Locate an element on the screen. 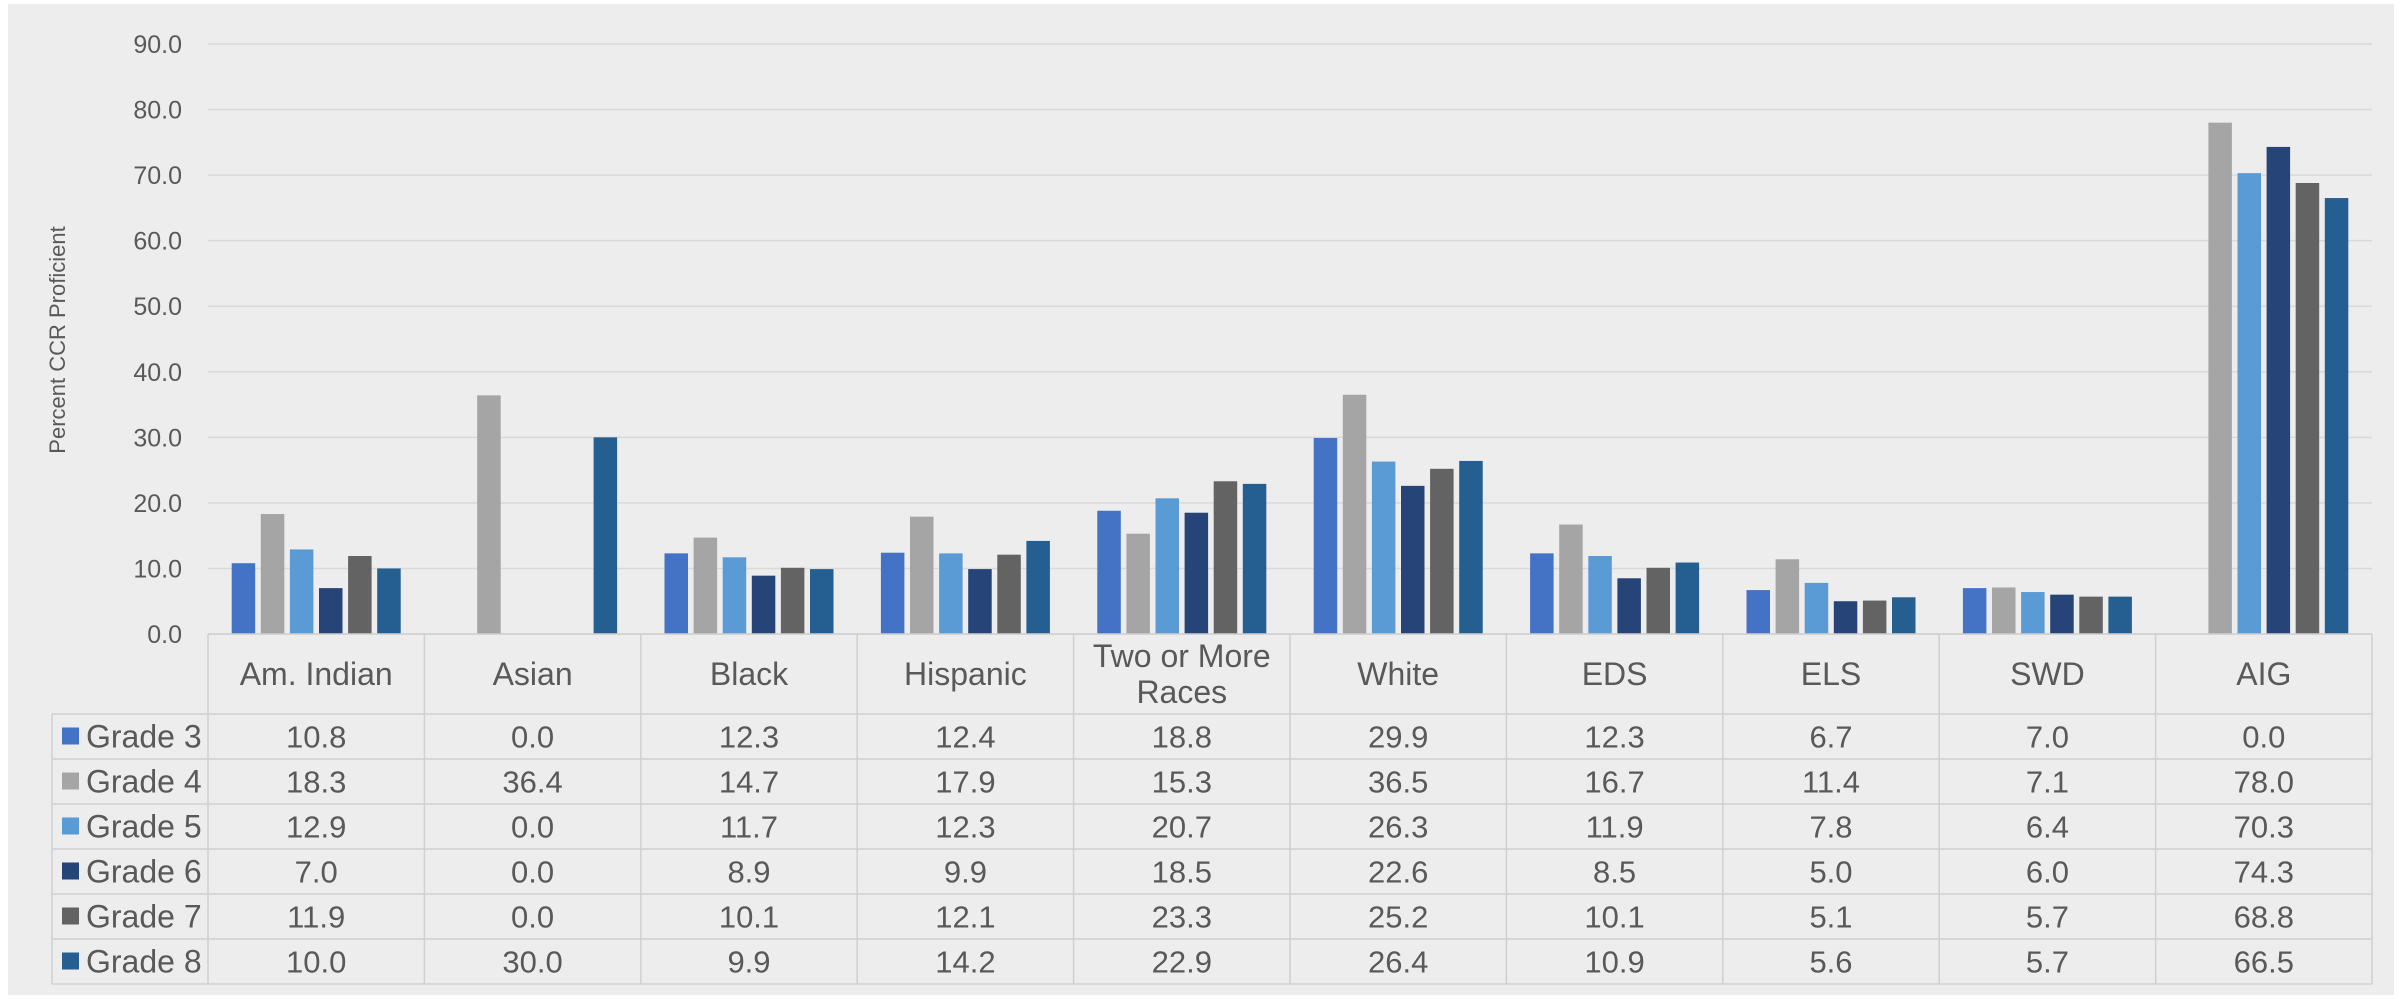 This screenshot has width=2402, height=999. data-label: 12.4 is located at coordinates (965, 737).